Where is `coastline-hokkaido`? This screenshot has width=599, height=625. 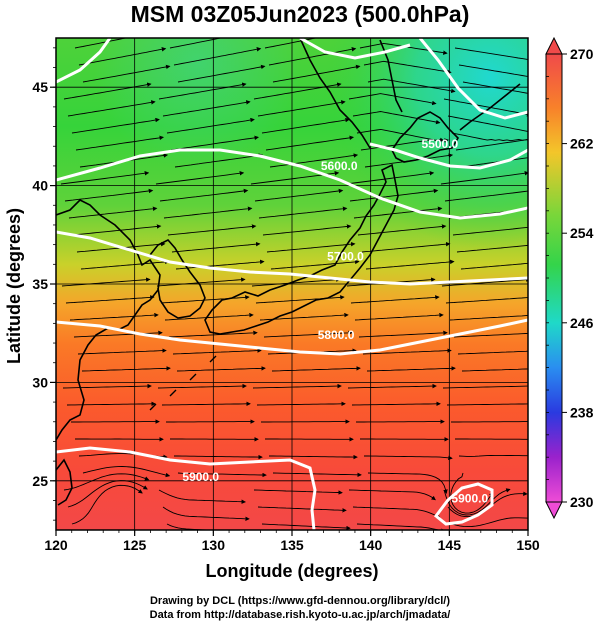
coastline-hokkaido is located at coordinates (425, 137).